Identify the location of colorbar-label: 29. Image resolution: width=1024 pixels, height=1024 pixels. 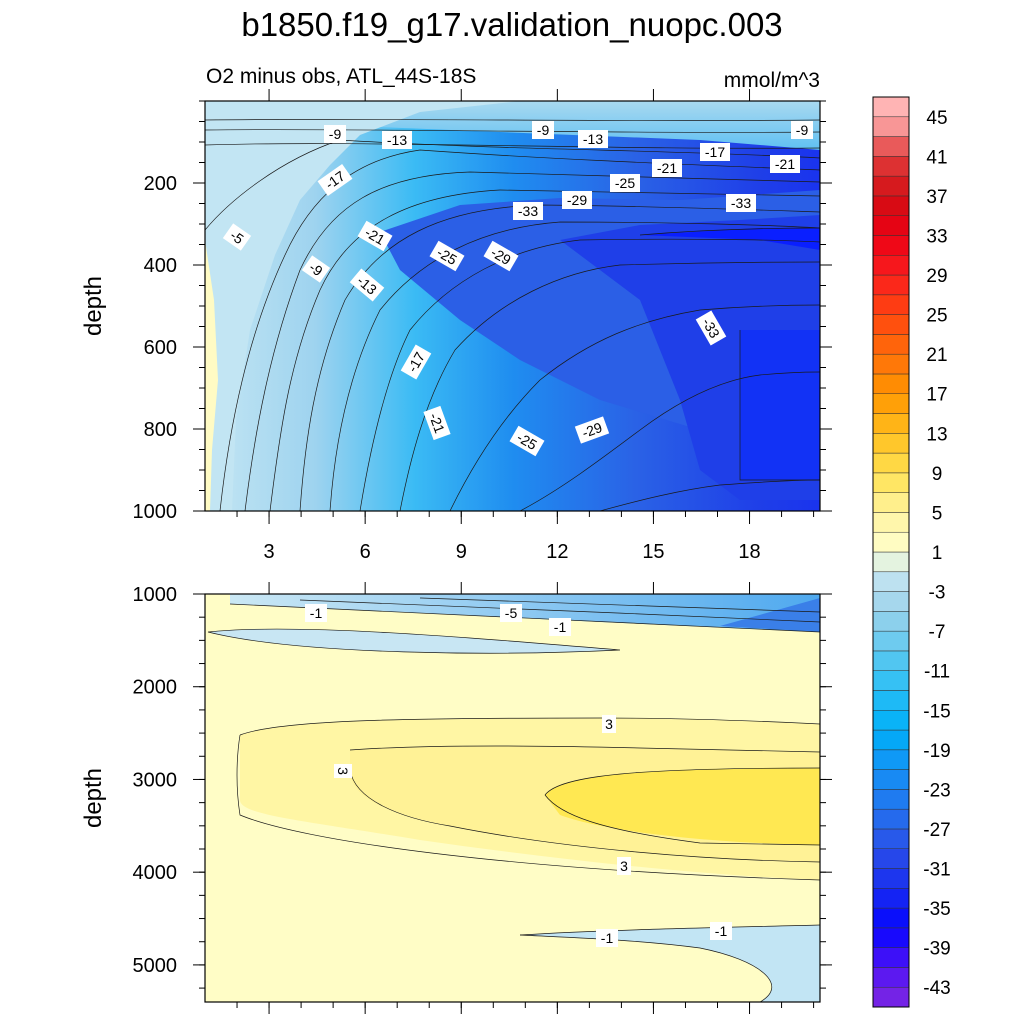
(936, 276).